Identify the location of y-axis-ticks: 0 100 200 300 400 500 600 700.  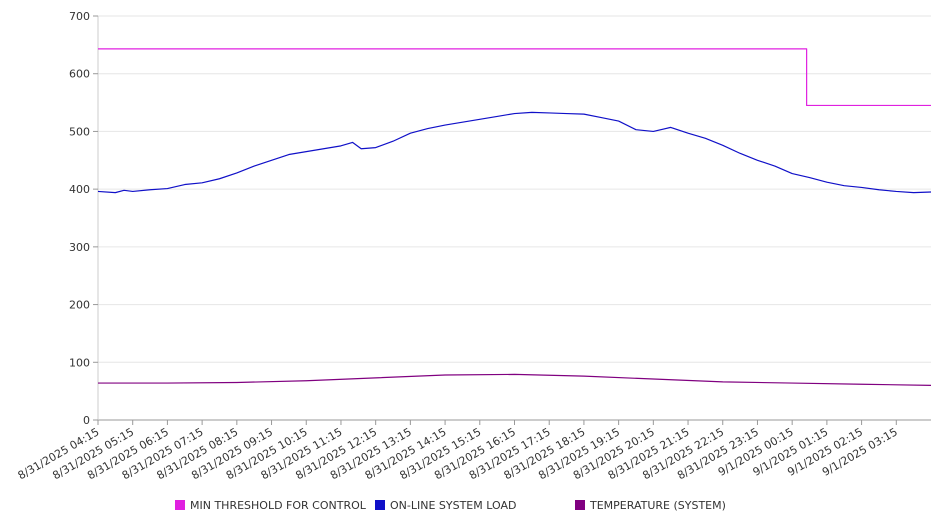
(83, 218).